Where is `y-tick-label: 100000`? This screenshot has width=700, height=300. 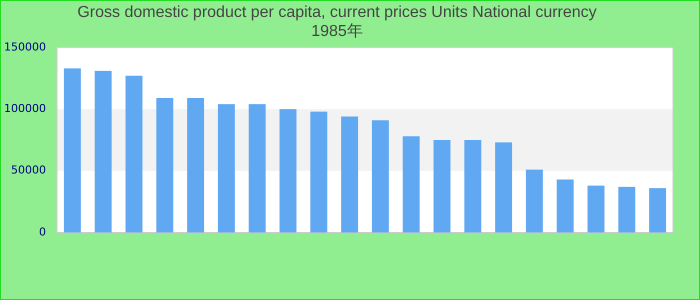 y-tick-label: 100000 is located at coordinates (25, 108).